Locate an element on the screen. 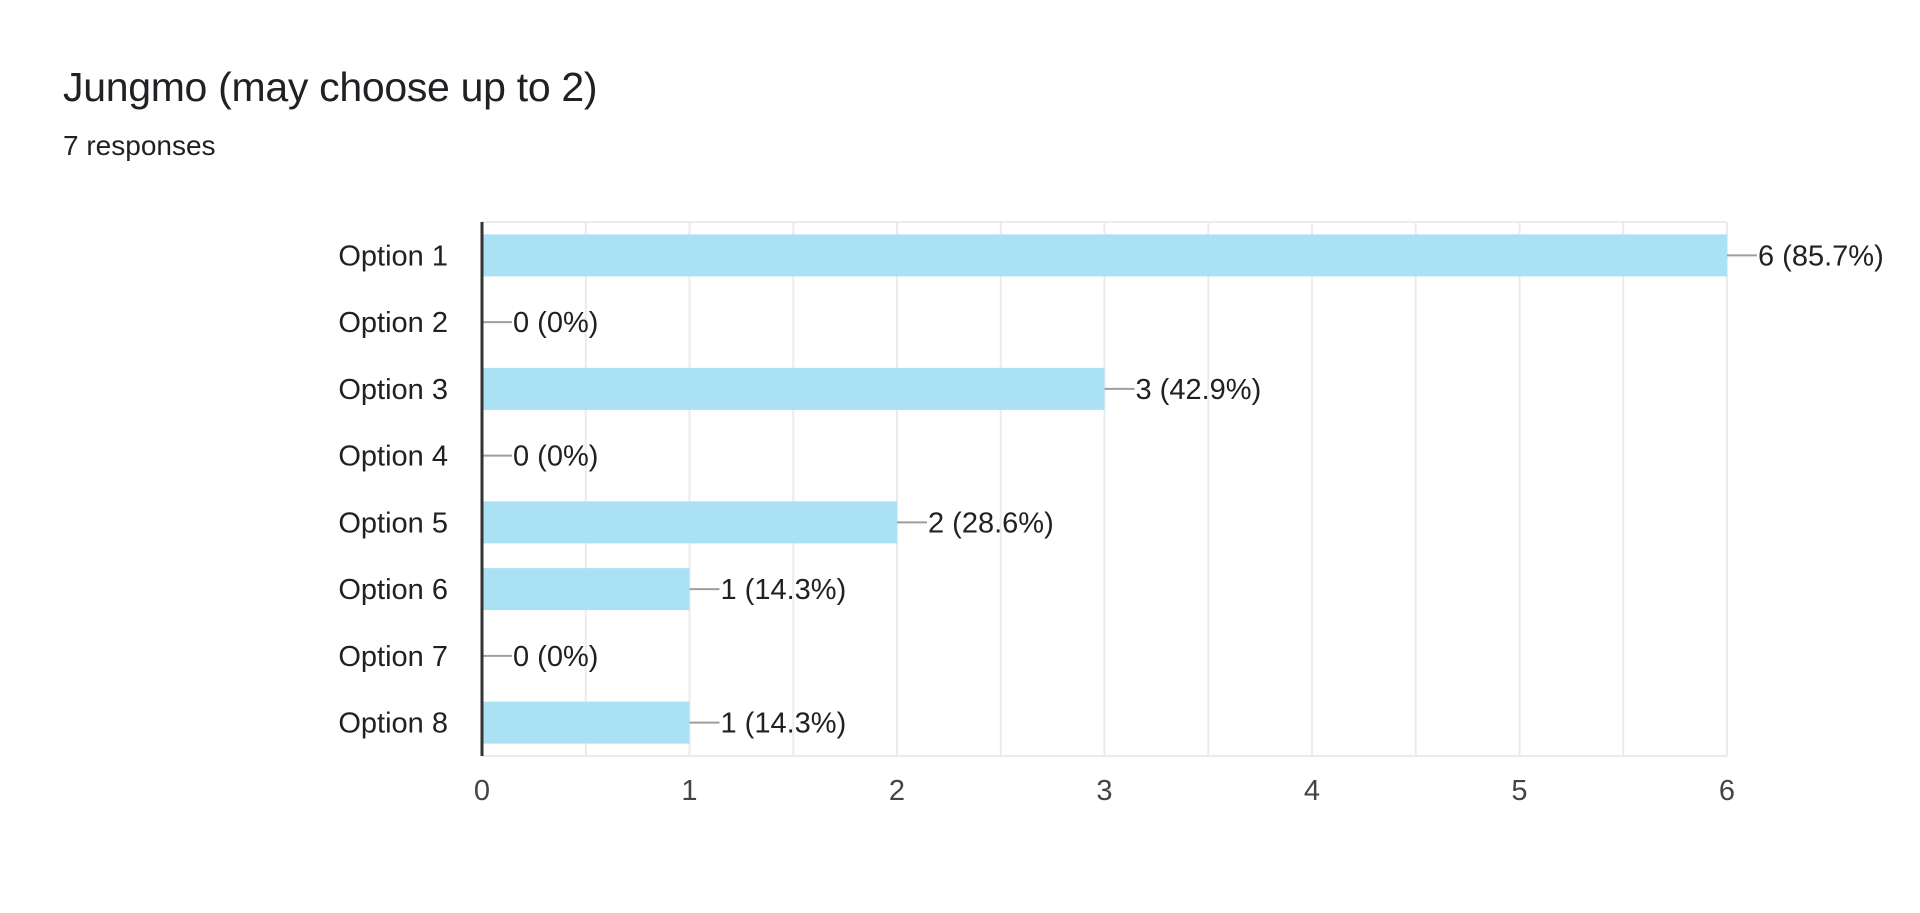 This screenshot has width=1920, height=913. data-label: 2 (28.6%) is located at coordinates (991, 523).